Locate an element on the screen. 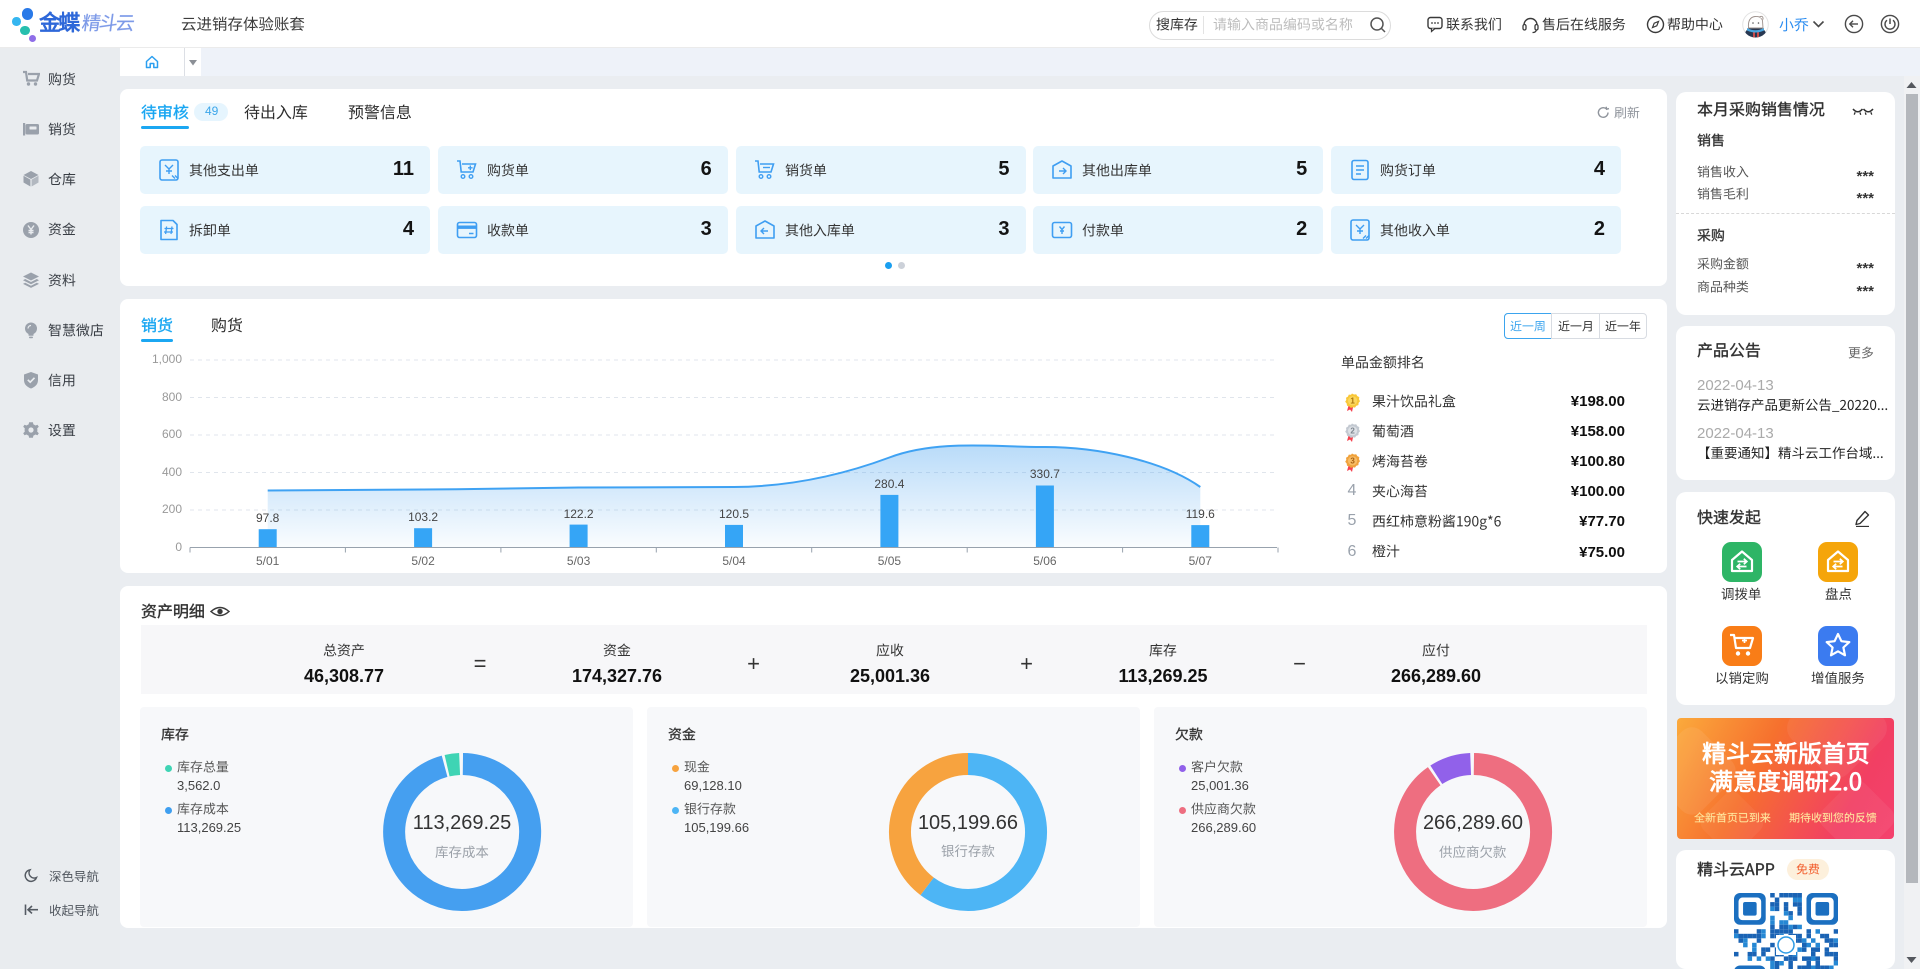 Image resolution: width=1920 pixels, height=969 pixels. svg-text: 3 is located at coordinates (1352, 461).